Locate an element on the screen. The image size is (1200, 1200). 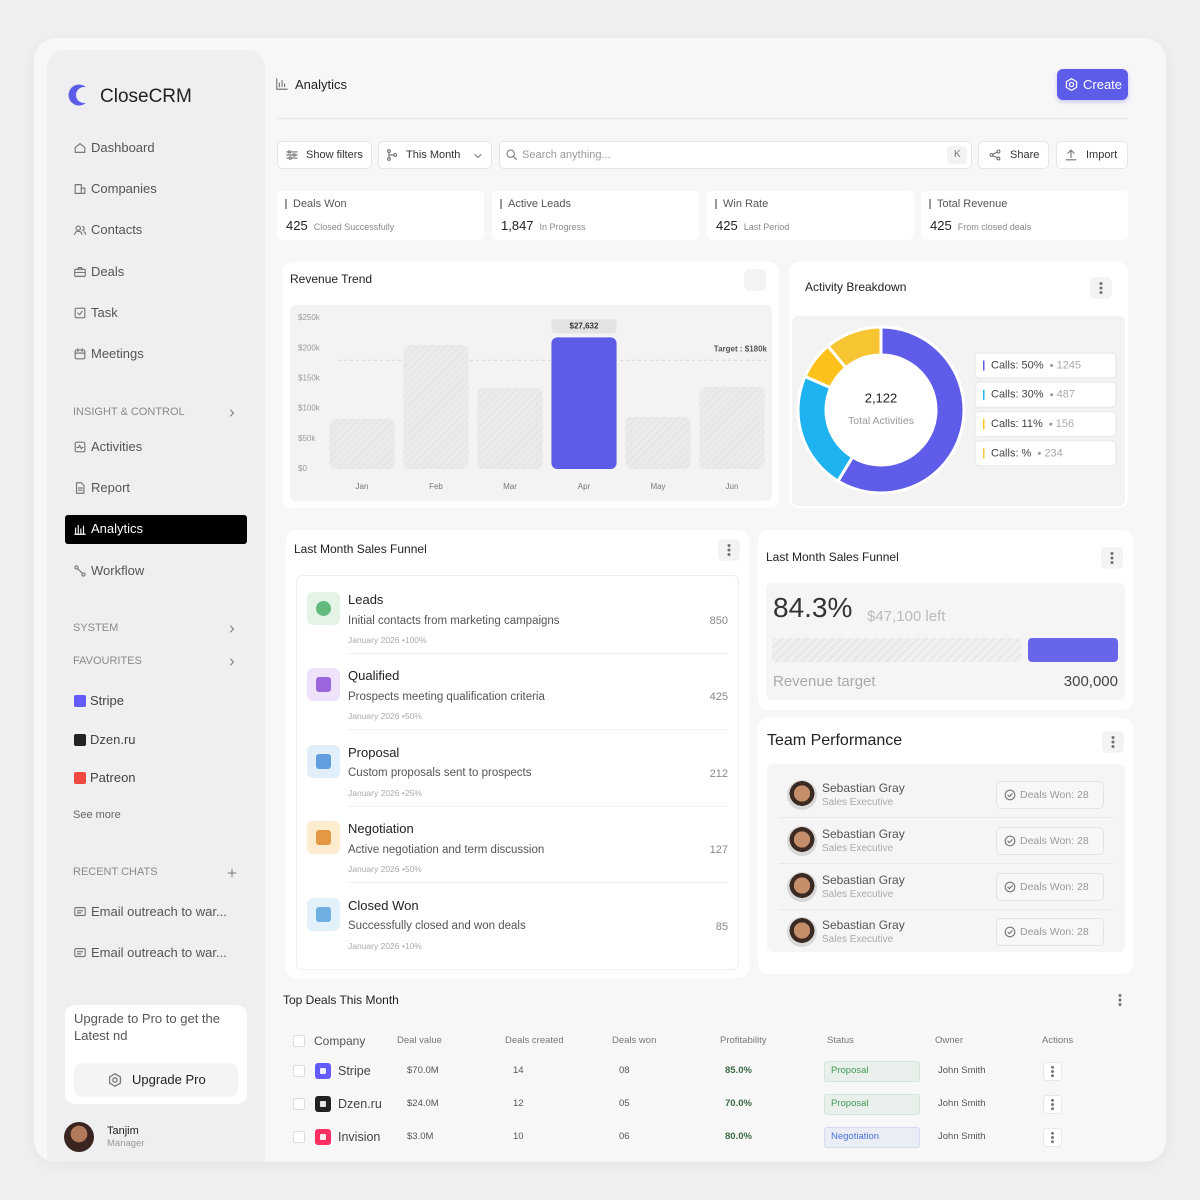
chart-title: Revenue Trend is located at coordinates (331, 279).